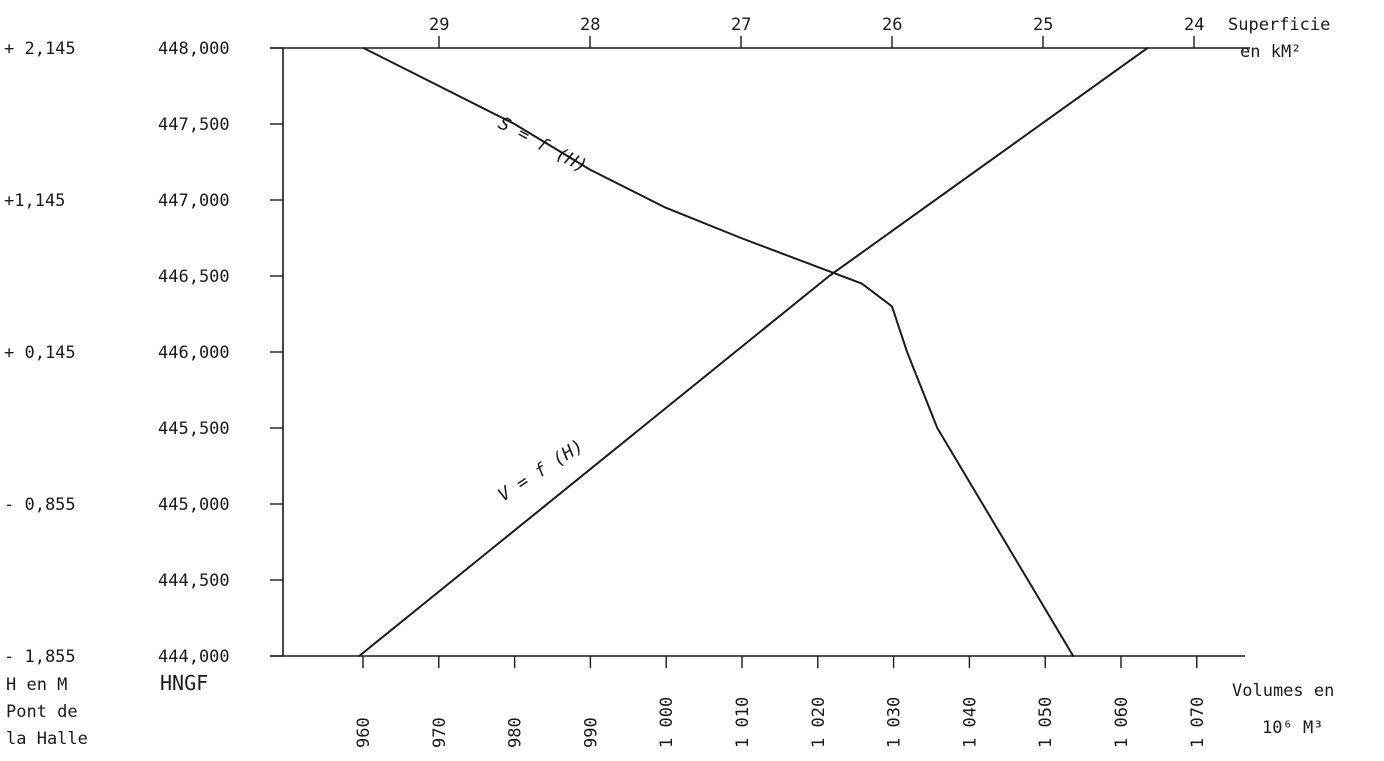 This screenshot has height=761, width=1384. I want to click on volume-tick-label: 990, so click(591, 732).